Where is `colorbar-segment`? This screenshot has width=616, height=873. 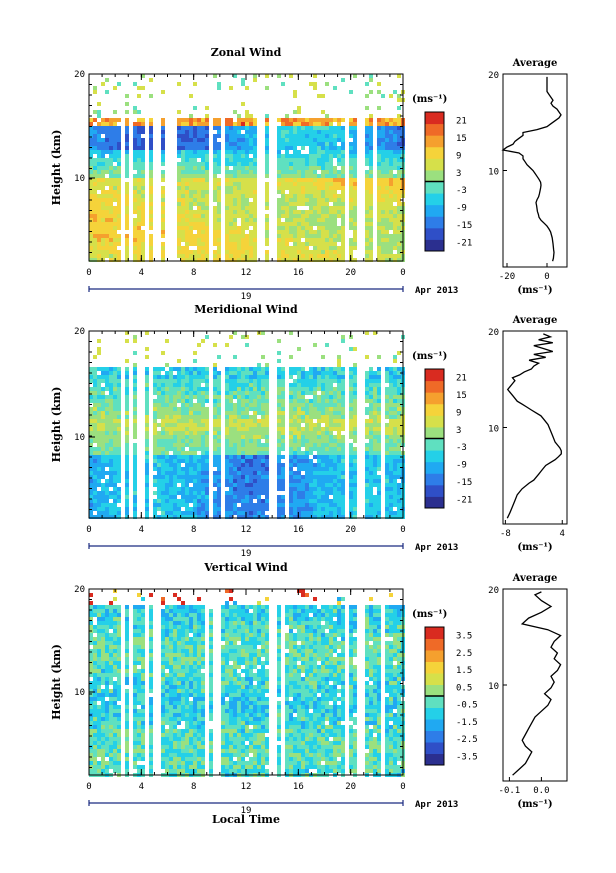 colorbar-segment is located at coordinates (434, 233).